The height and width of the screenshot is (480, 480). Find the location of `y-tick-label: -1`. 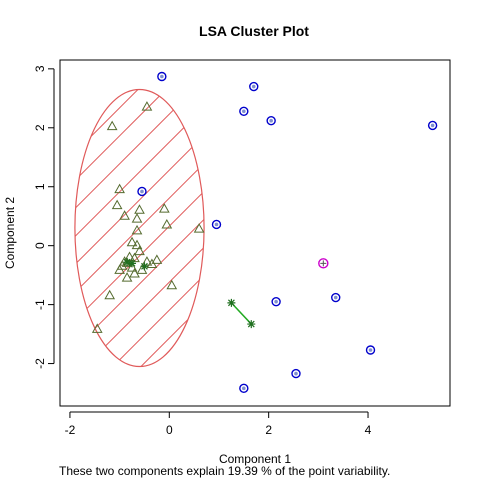

y-tick-label: -1 is located at coordinates (40, 304).